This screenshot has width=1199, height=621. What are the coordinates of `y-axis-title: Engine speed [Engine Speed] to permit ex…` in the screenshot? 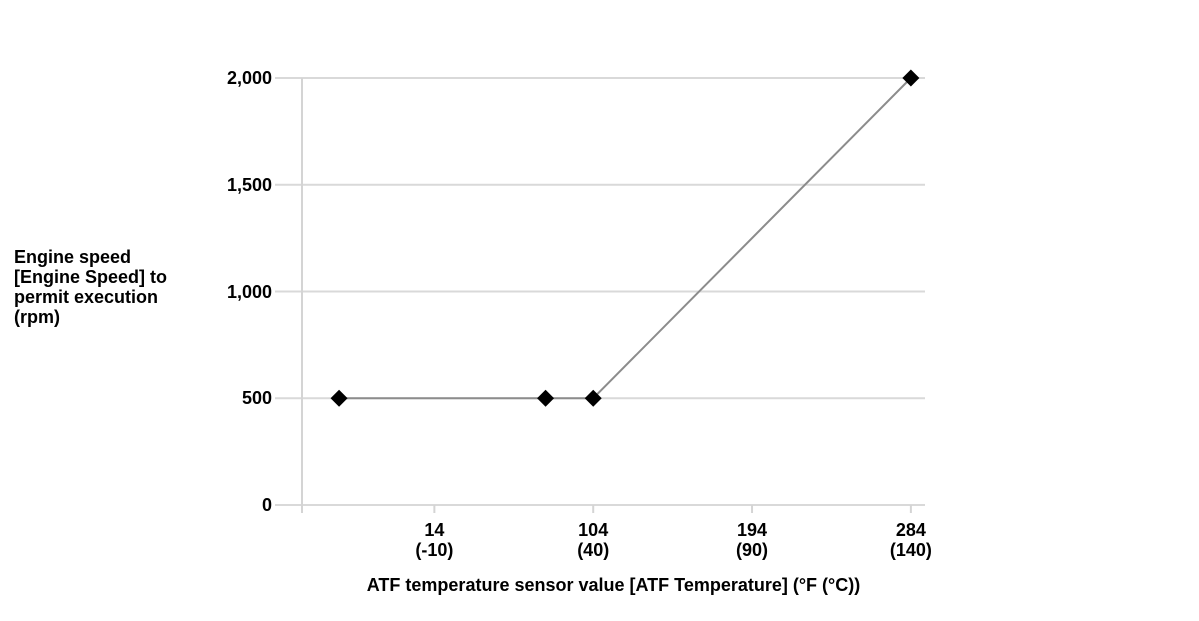 It's located at (90, 287).